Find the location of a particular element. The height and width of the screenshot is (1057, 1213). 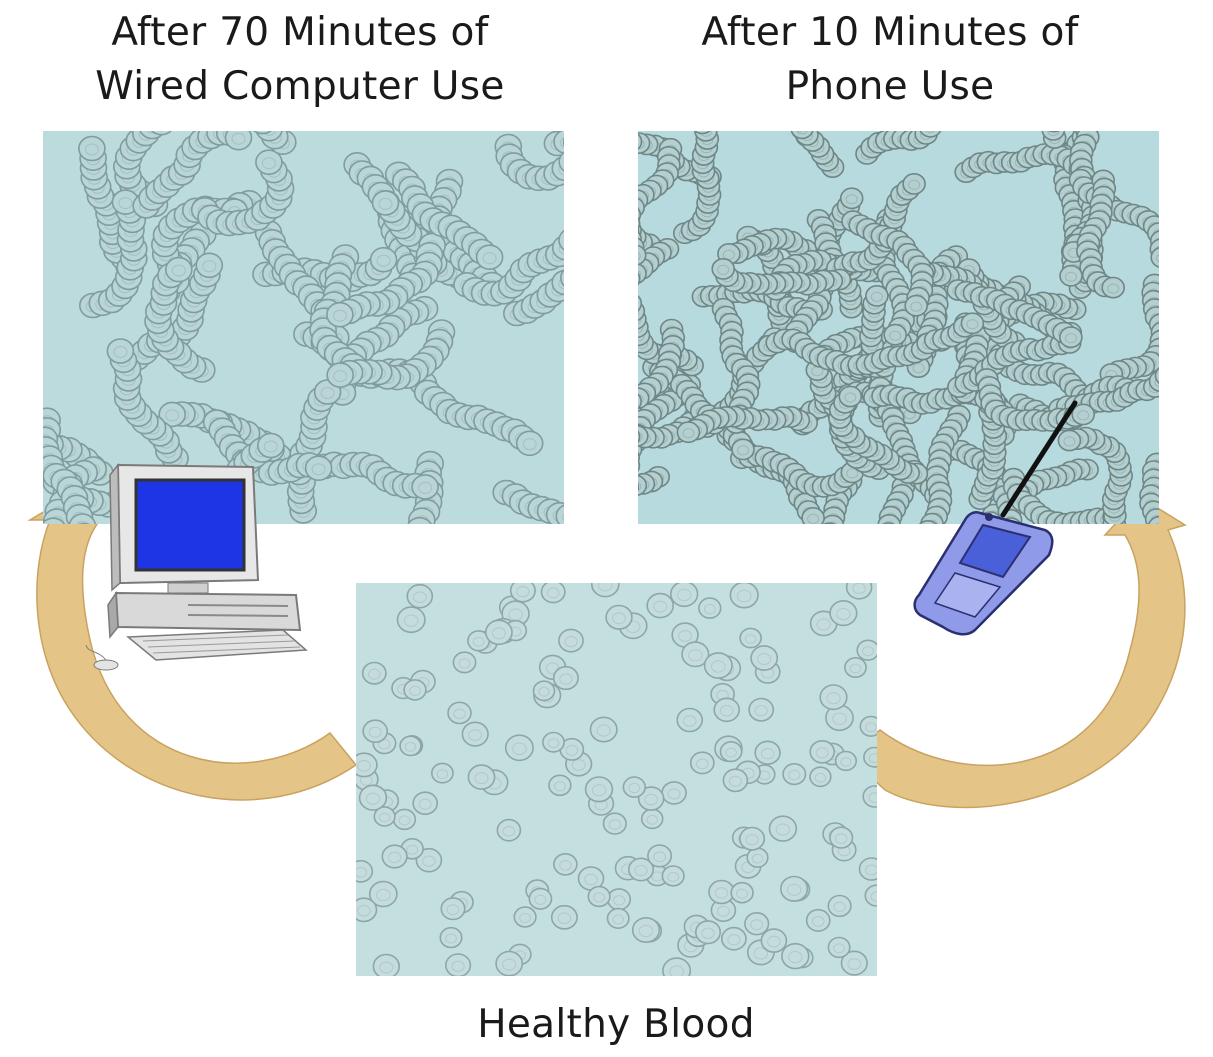

desktop-computer-icon is located at coordinates (196, 566).